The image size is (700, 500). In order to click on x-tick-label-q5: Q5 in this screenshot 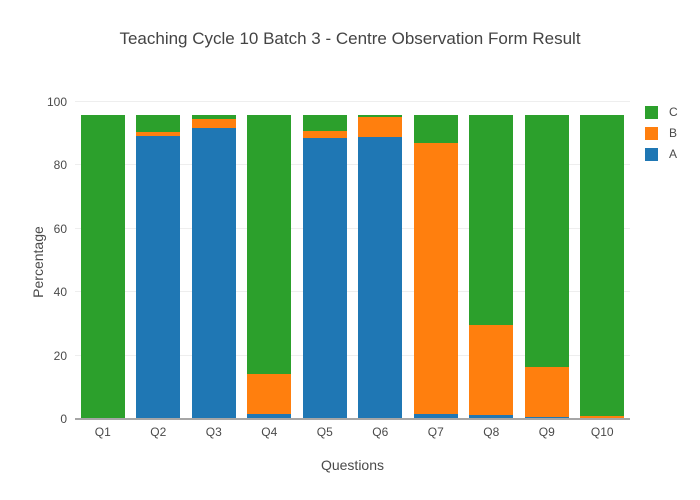, I will do `click(324, 432)`.